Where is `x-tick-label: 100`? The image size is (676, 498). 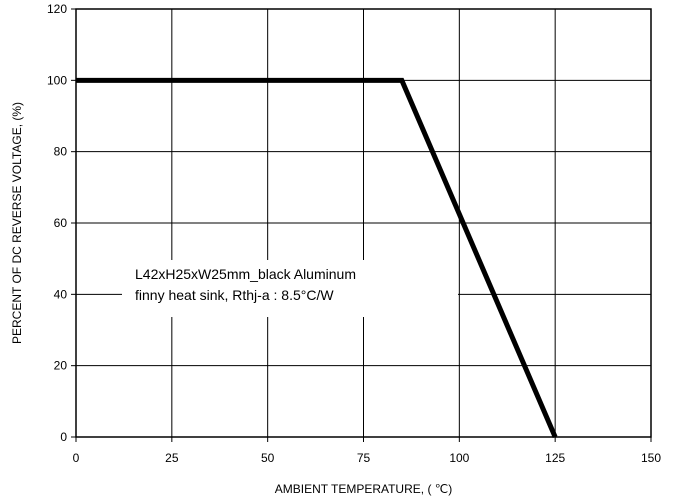
x-tick-label: 100 is located at coordinates (459, 458).